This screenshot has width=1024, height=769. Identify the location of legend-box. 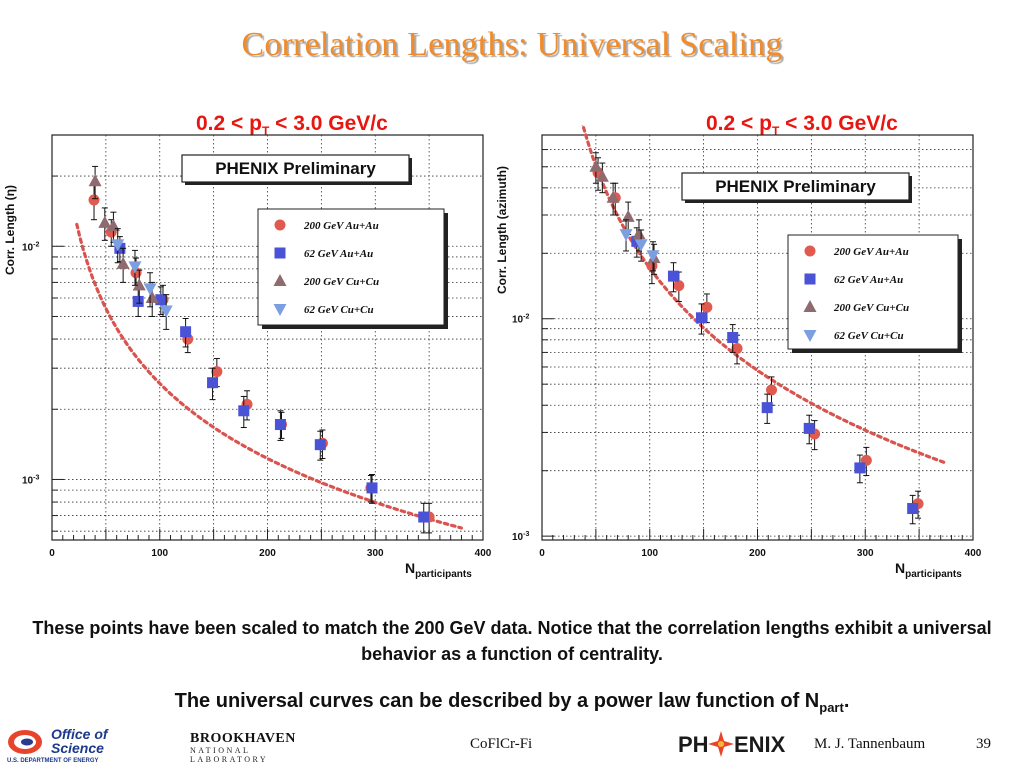
(351, 267).